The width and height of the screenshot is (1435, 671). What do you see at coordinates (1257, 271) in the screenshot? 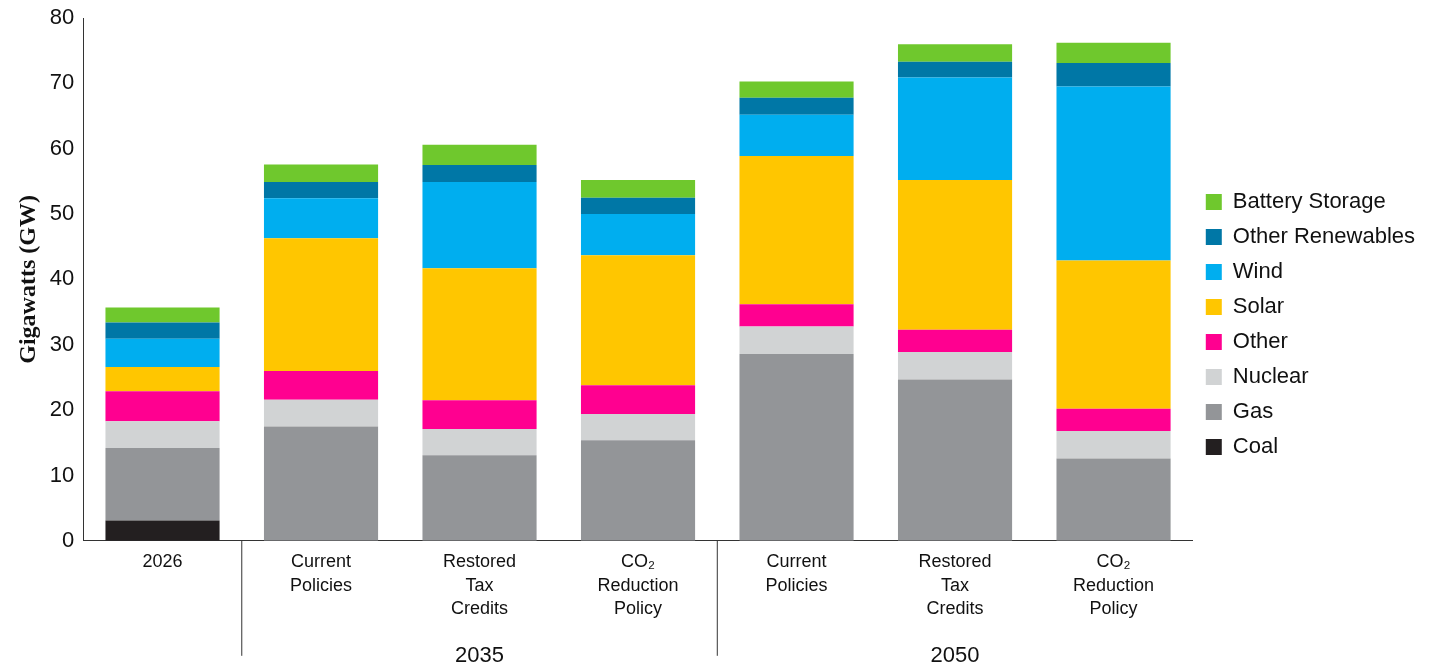
I see `legend-label: Wind` at bounding box center [1257, 271].